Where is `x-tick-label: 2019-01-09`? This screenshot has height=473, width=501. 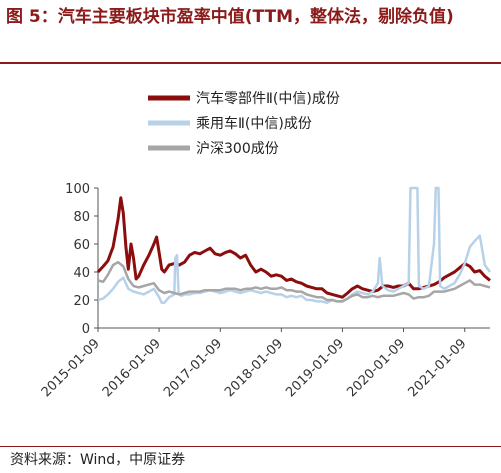
x-tick-label: 2019-01-09 is located at coordinates (315, 368).